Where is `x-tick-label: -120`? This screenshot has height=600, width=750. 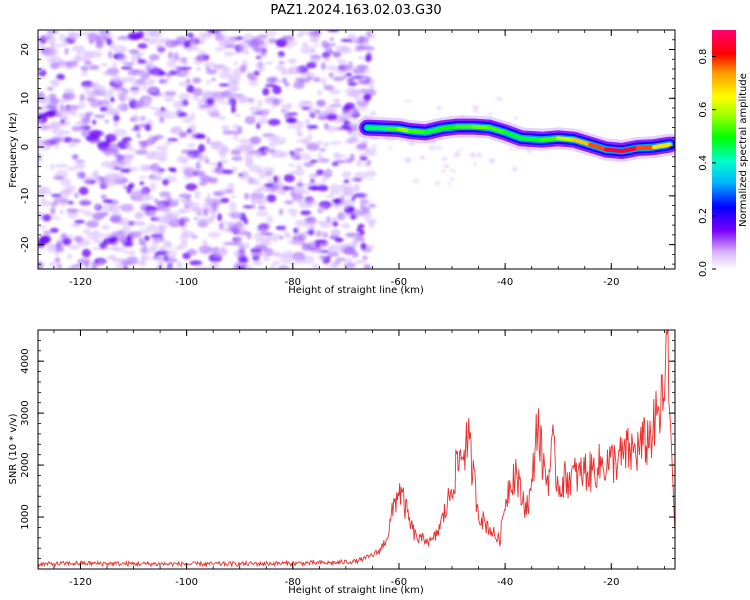
x-tick-label: -120 is located at coordinates (80, 582).